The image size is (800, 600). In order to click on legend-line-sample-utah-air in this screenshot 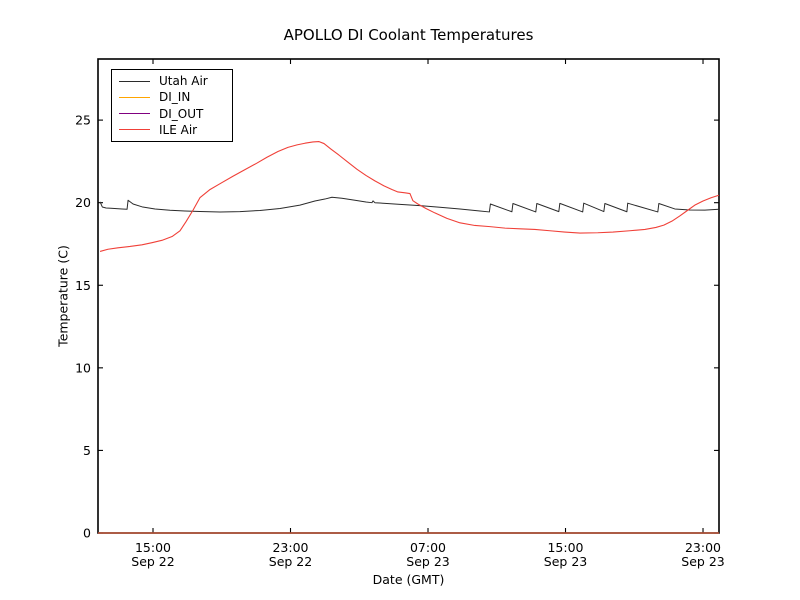, I will do `click(134, 81)`.